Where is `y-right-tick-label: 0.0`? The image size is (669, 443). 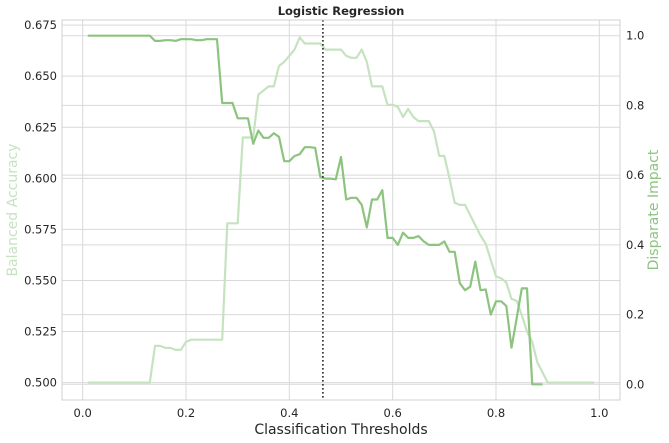
y-right-tick-label: 0.0 is located at coordinates (635, 384).